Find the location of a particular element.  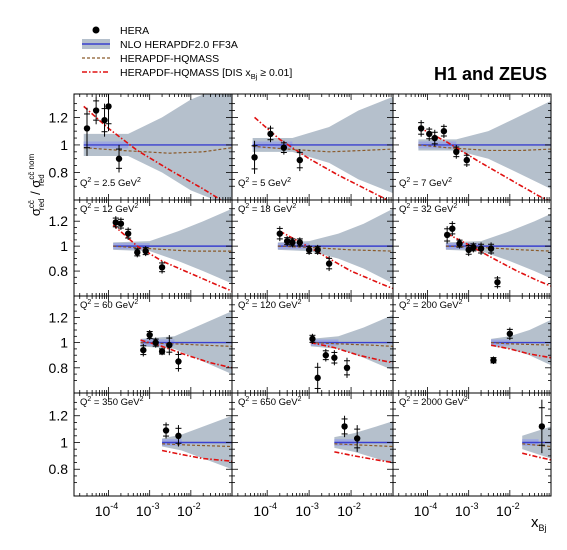

q2-label: Q2 = 2000 GeV2 is located at coordinates (433, 402).